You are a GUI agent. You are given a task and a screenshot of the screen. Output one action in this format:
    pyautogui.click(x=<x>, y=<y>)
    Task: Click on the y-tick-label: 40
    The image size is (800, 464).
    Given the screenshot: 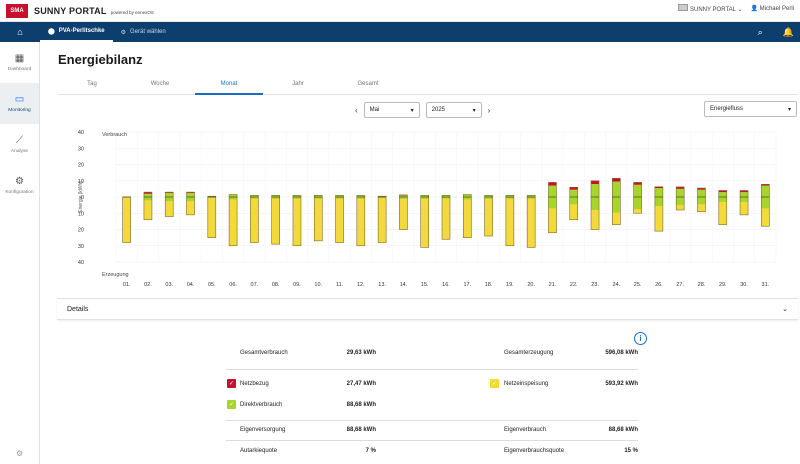 What is the action you would take?
    pyautogui.click(x=81, y=133)
    